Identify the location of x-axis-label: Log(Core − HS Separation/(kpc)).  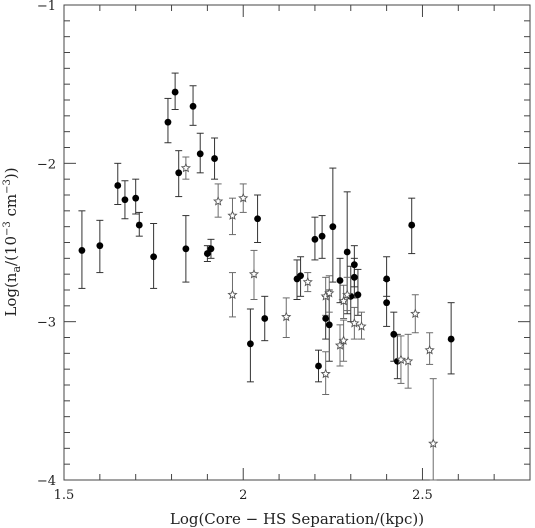
(297, 519).